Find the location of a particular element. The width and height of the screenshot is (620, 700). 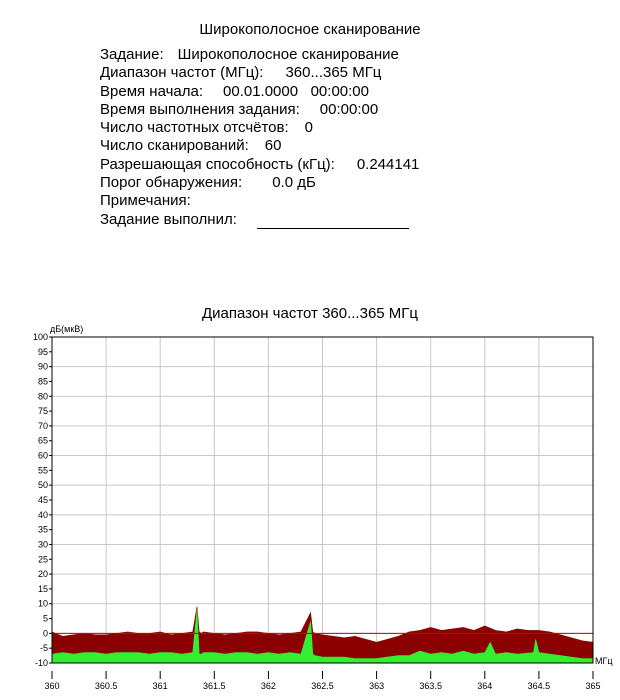

report-row: Задание: Широкополосное сканирование is located at coordinates (259, 55).